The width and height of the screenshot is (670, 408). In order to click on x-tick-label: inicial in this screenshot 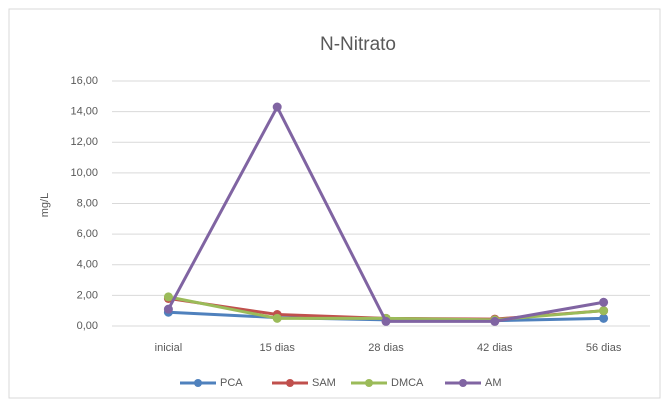, I will do `click(169, 348)`.